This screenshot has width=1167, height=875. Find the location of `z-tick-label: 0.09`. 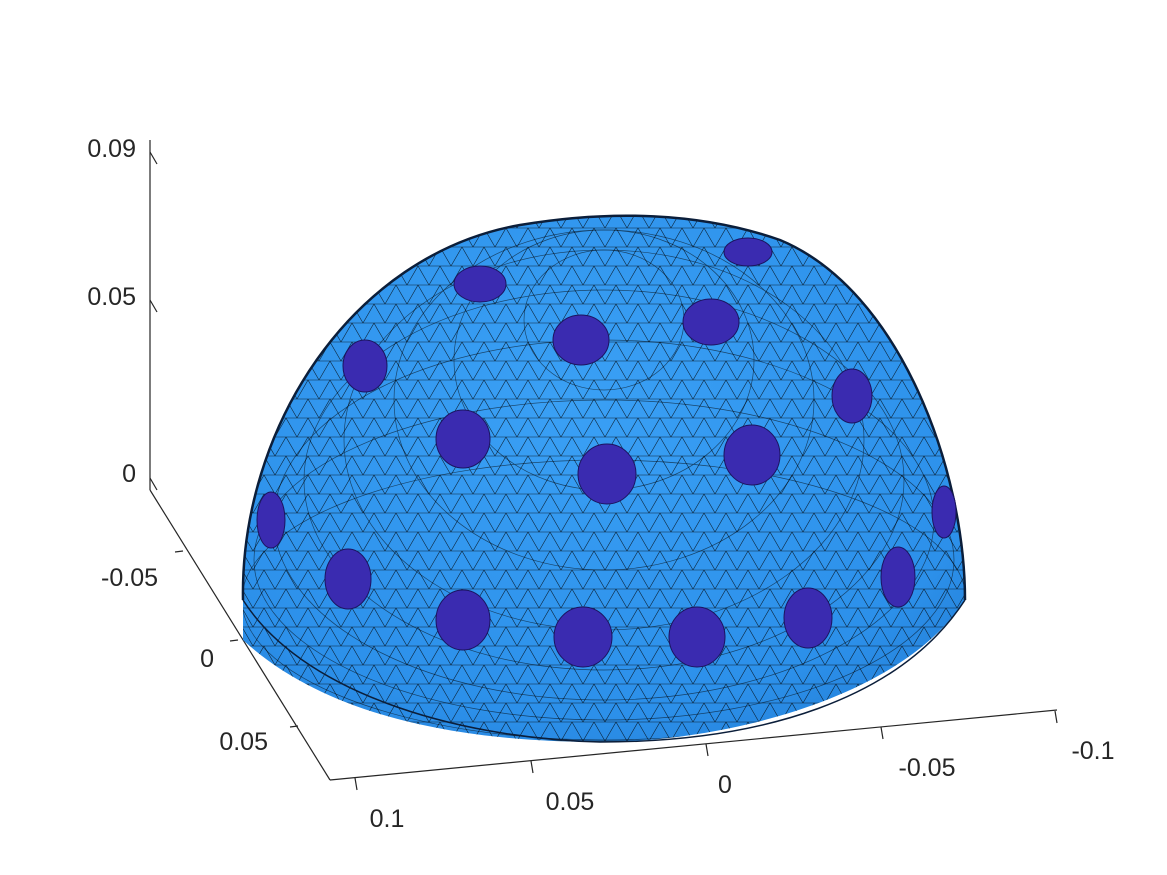

z-tick-label: 0.09 is located at coordinates (111, 149).